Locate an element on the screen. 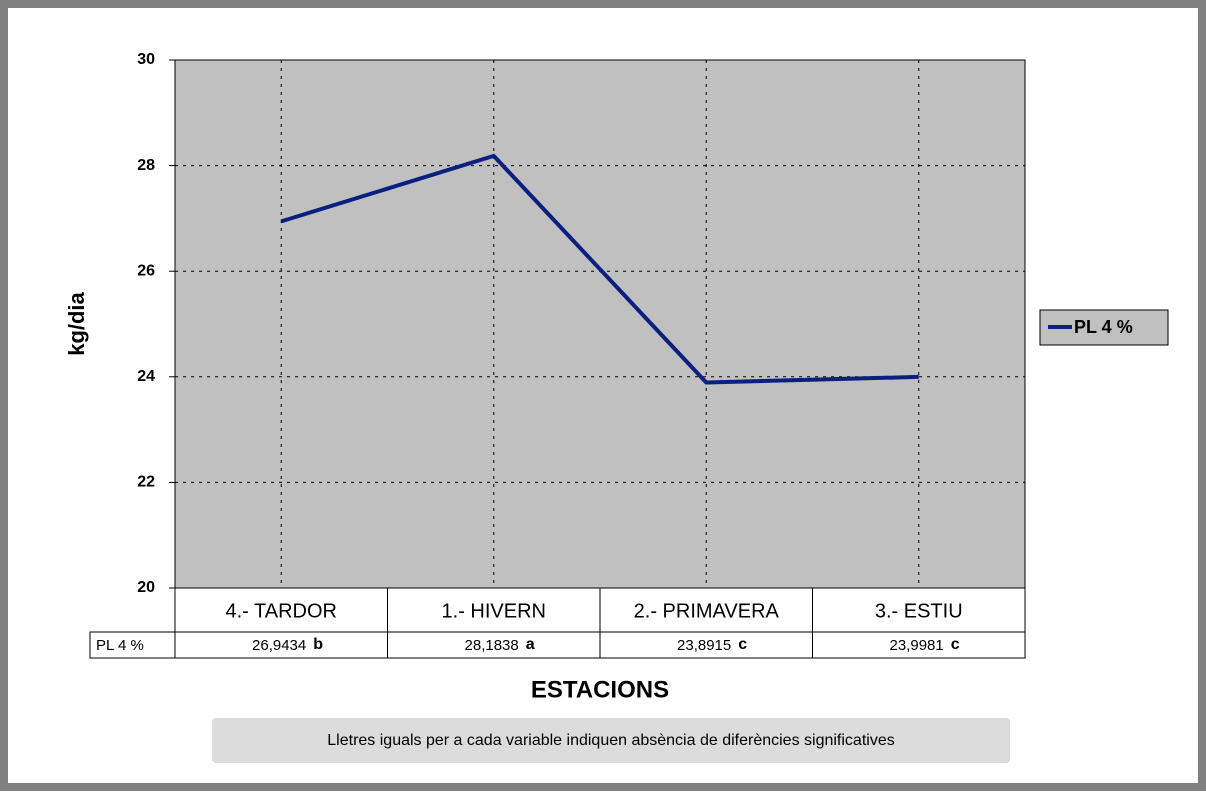 The image size is (1206, 796). note-box is located at coordinates (611, 740).